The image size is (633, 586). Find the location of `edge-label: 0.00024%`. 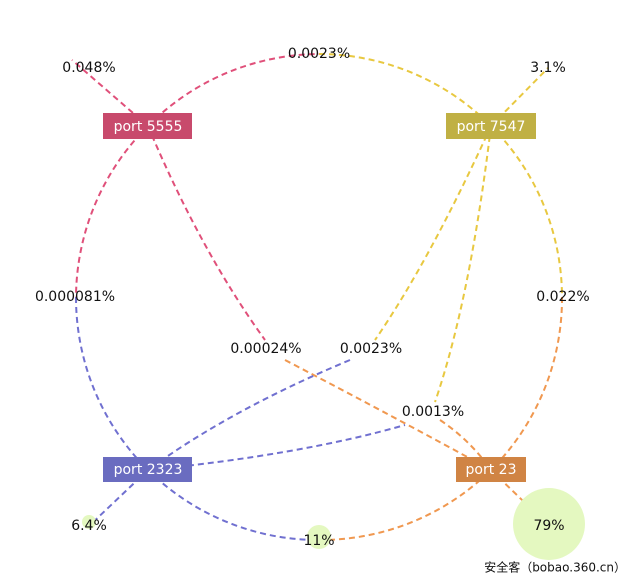

edge-label: 0.00024% is located at coordinates (265, 349).